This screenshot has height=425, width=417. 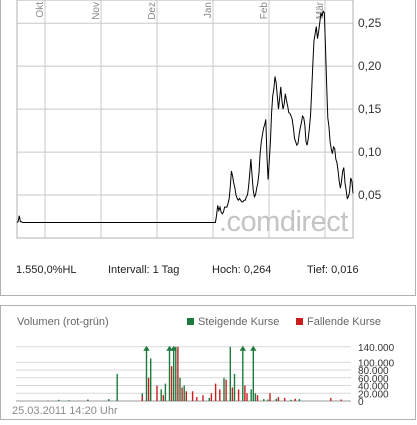 I want to click on y-tick-label: 0,20, so click(x=370, y=66).